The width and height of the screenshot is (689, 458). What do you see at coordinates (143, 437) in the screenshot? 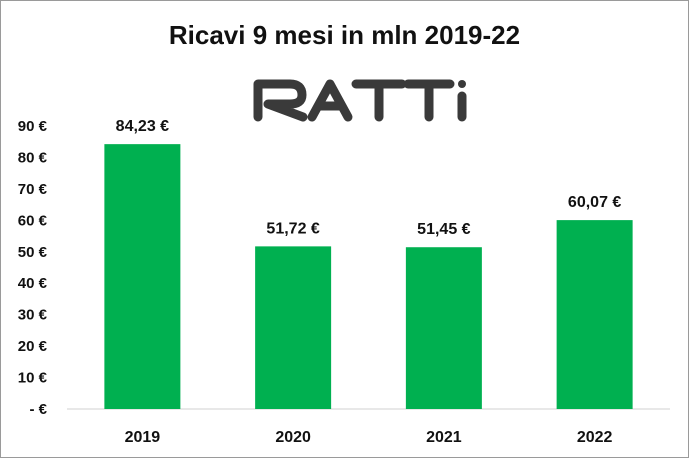
I see `x-tick-label-2019: 2019` at bounding box center [143, 437].